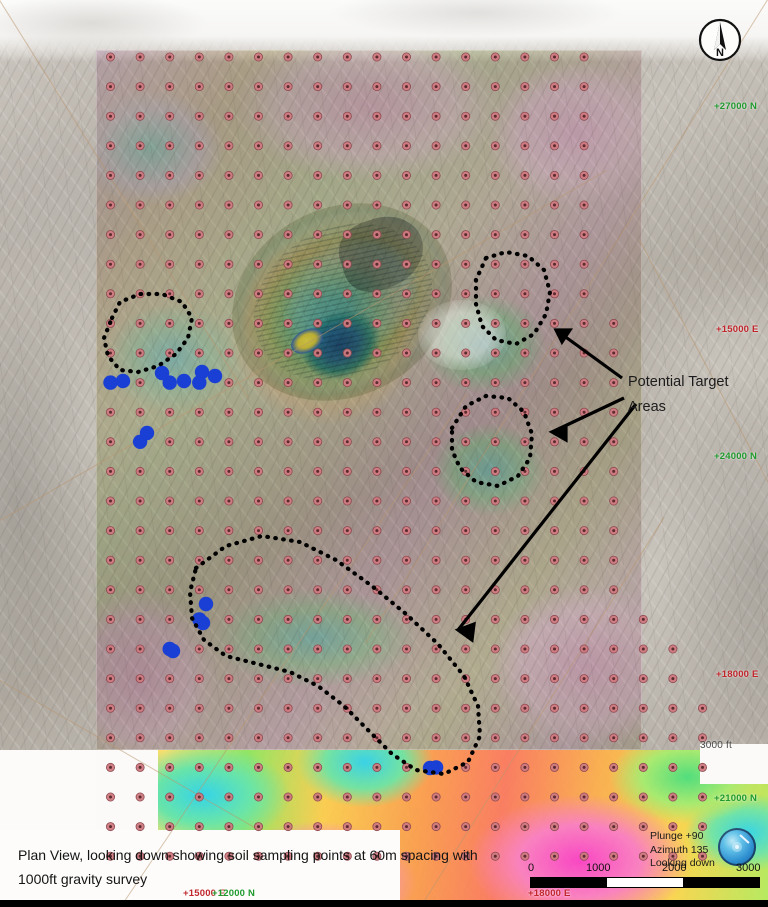  What do you see at coordinates (110, 382) in the screenshot?
I see `sampled-point-icon` at bounding box center [110, 382].